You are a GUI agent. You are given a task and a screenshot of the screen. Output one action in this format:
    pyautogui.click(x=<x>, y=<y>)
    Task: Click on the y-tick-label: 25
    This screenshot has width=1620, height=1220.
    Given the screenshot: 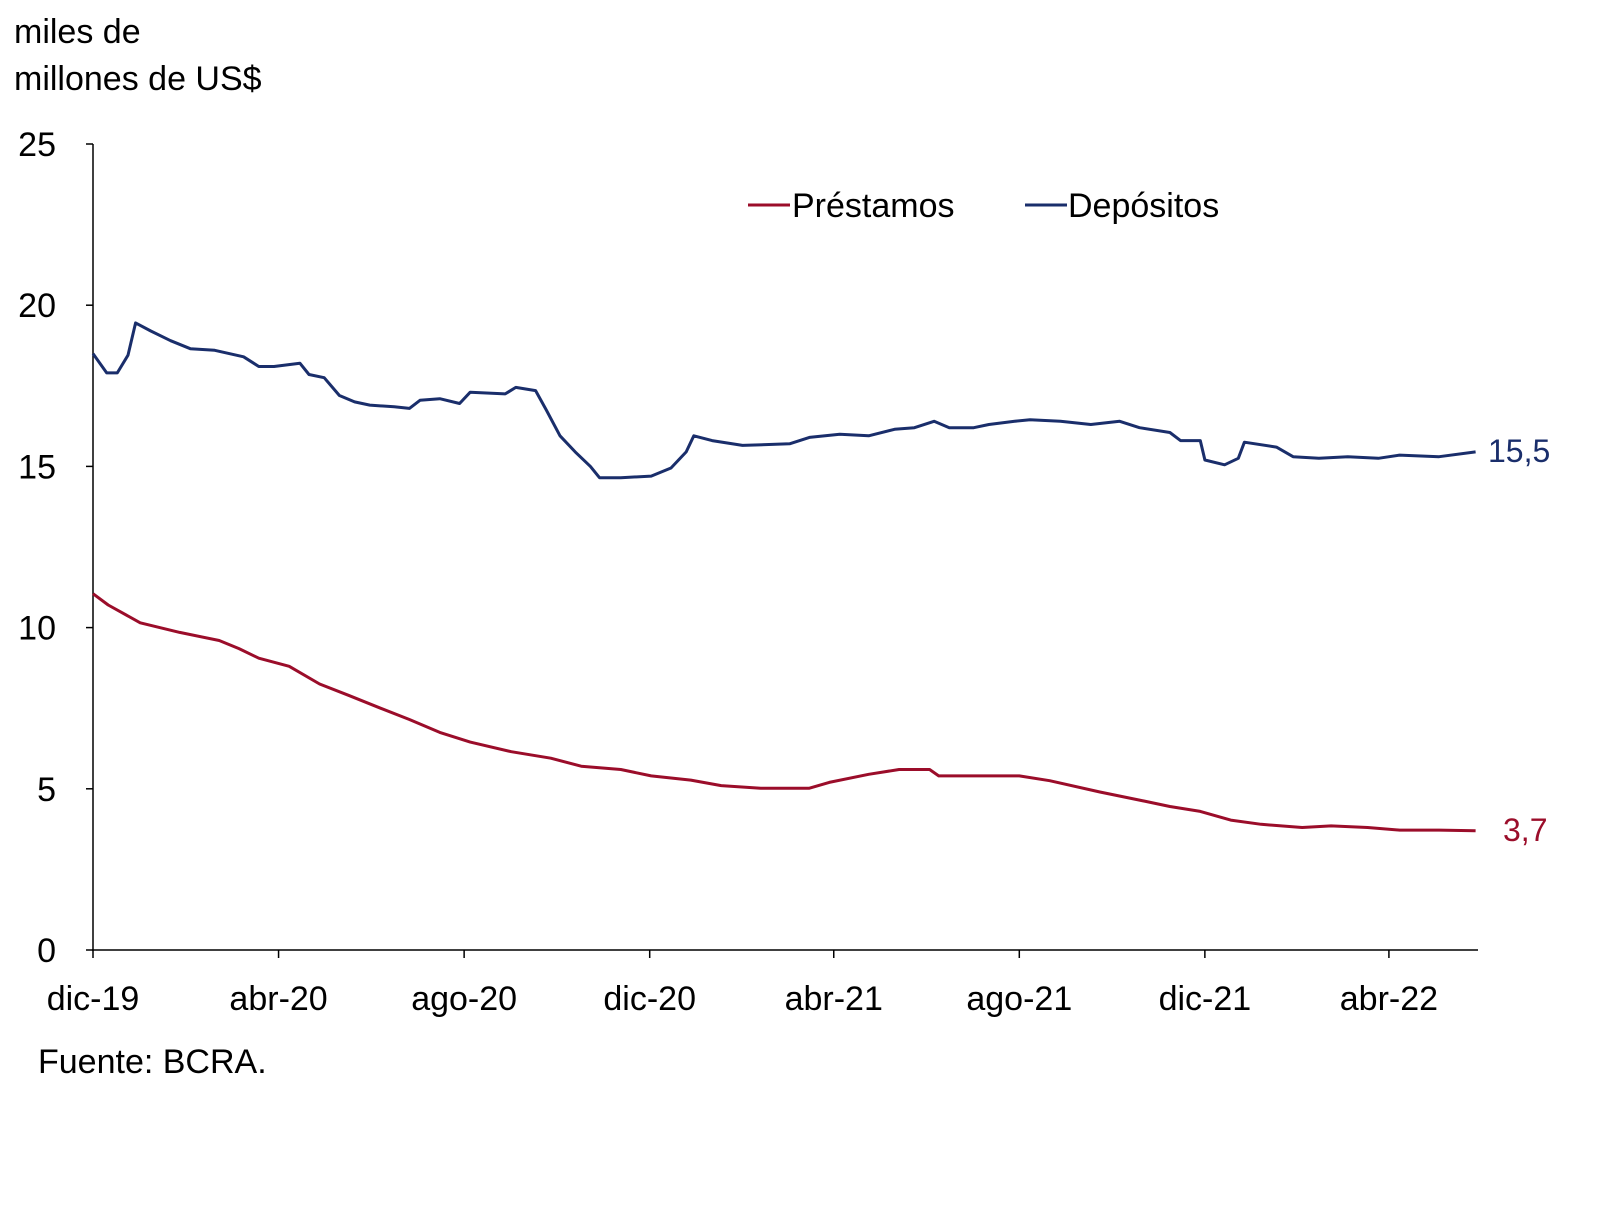 What is the action you would take?
    pyautogui.click(x=37, y=145)
    